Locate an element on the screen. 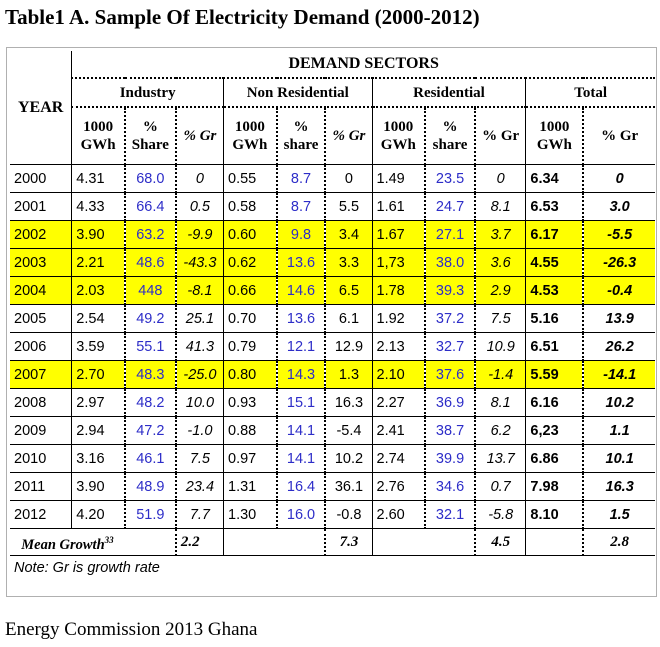 Image resolution: width=660 pixels, height=647 pixels. year-cell: 2010 is located at coordinates (41, 458).